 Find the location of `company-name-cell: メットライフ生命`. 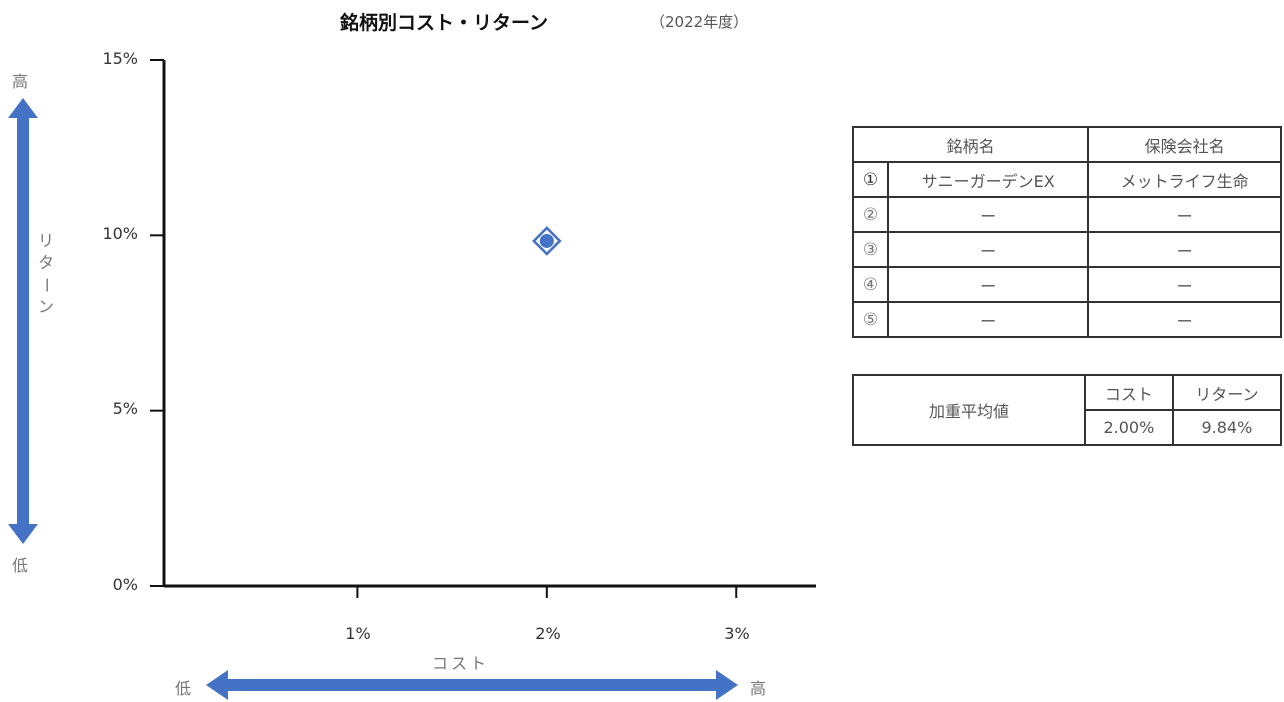

company-name-cell: メットライフ生命 is located at coordinates (1184, 179).